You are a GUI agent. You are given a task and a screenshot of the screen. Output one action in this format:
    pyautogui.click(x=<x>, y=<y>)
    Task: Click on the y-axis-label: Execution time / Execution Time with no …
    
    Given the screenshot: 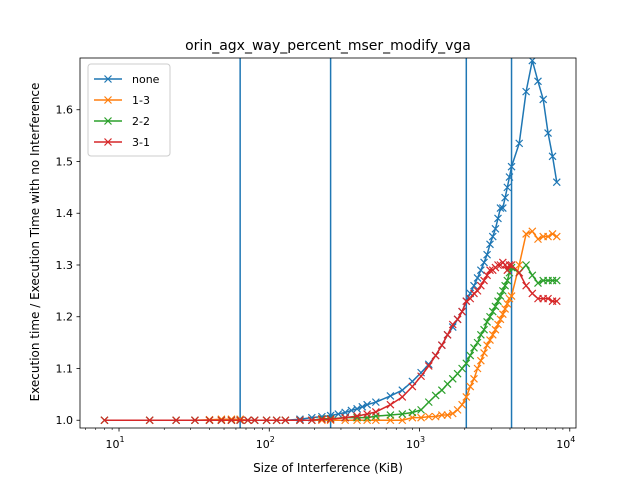 What is the action you would take?
    pyautogui.click(x=35, y=242)
    